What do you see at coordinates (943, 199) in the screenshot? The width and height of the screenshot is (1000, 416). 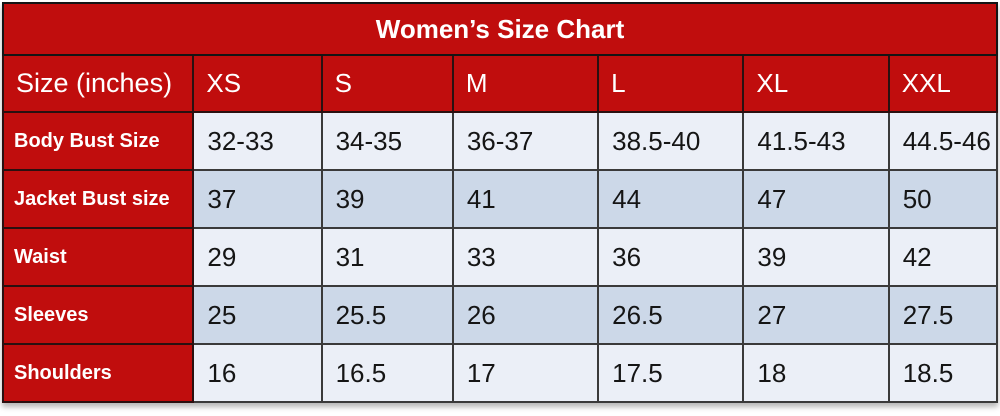 I see `data-cell: 50` at bounding box center [943, 199].